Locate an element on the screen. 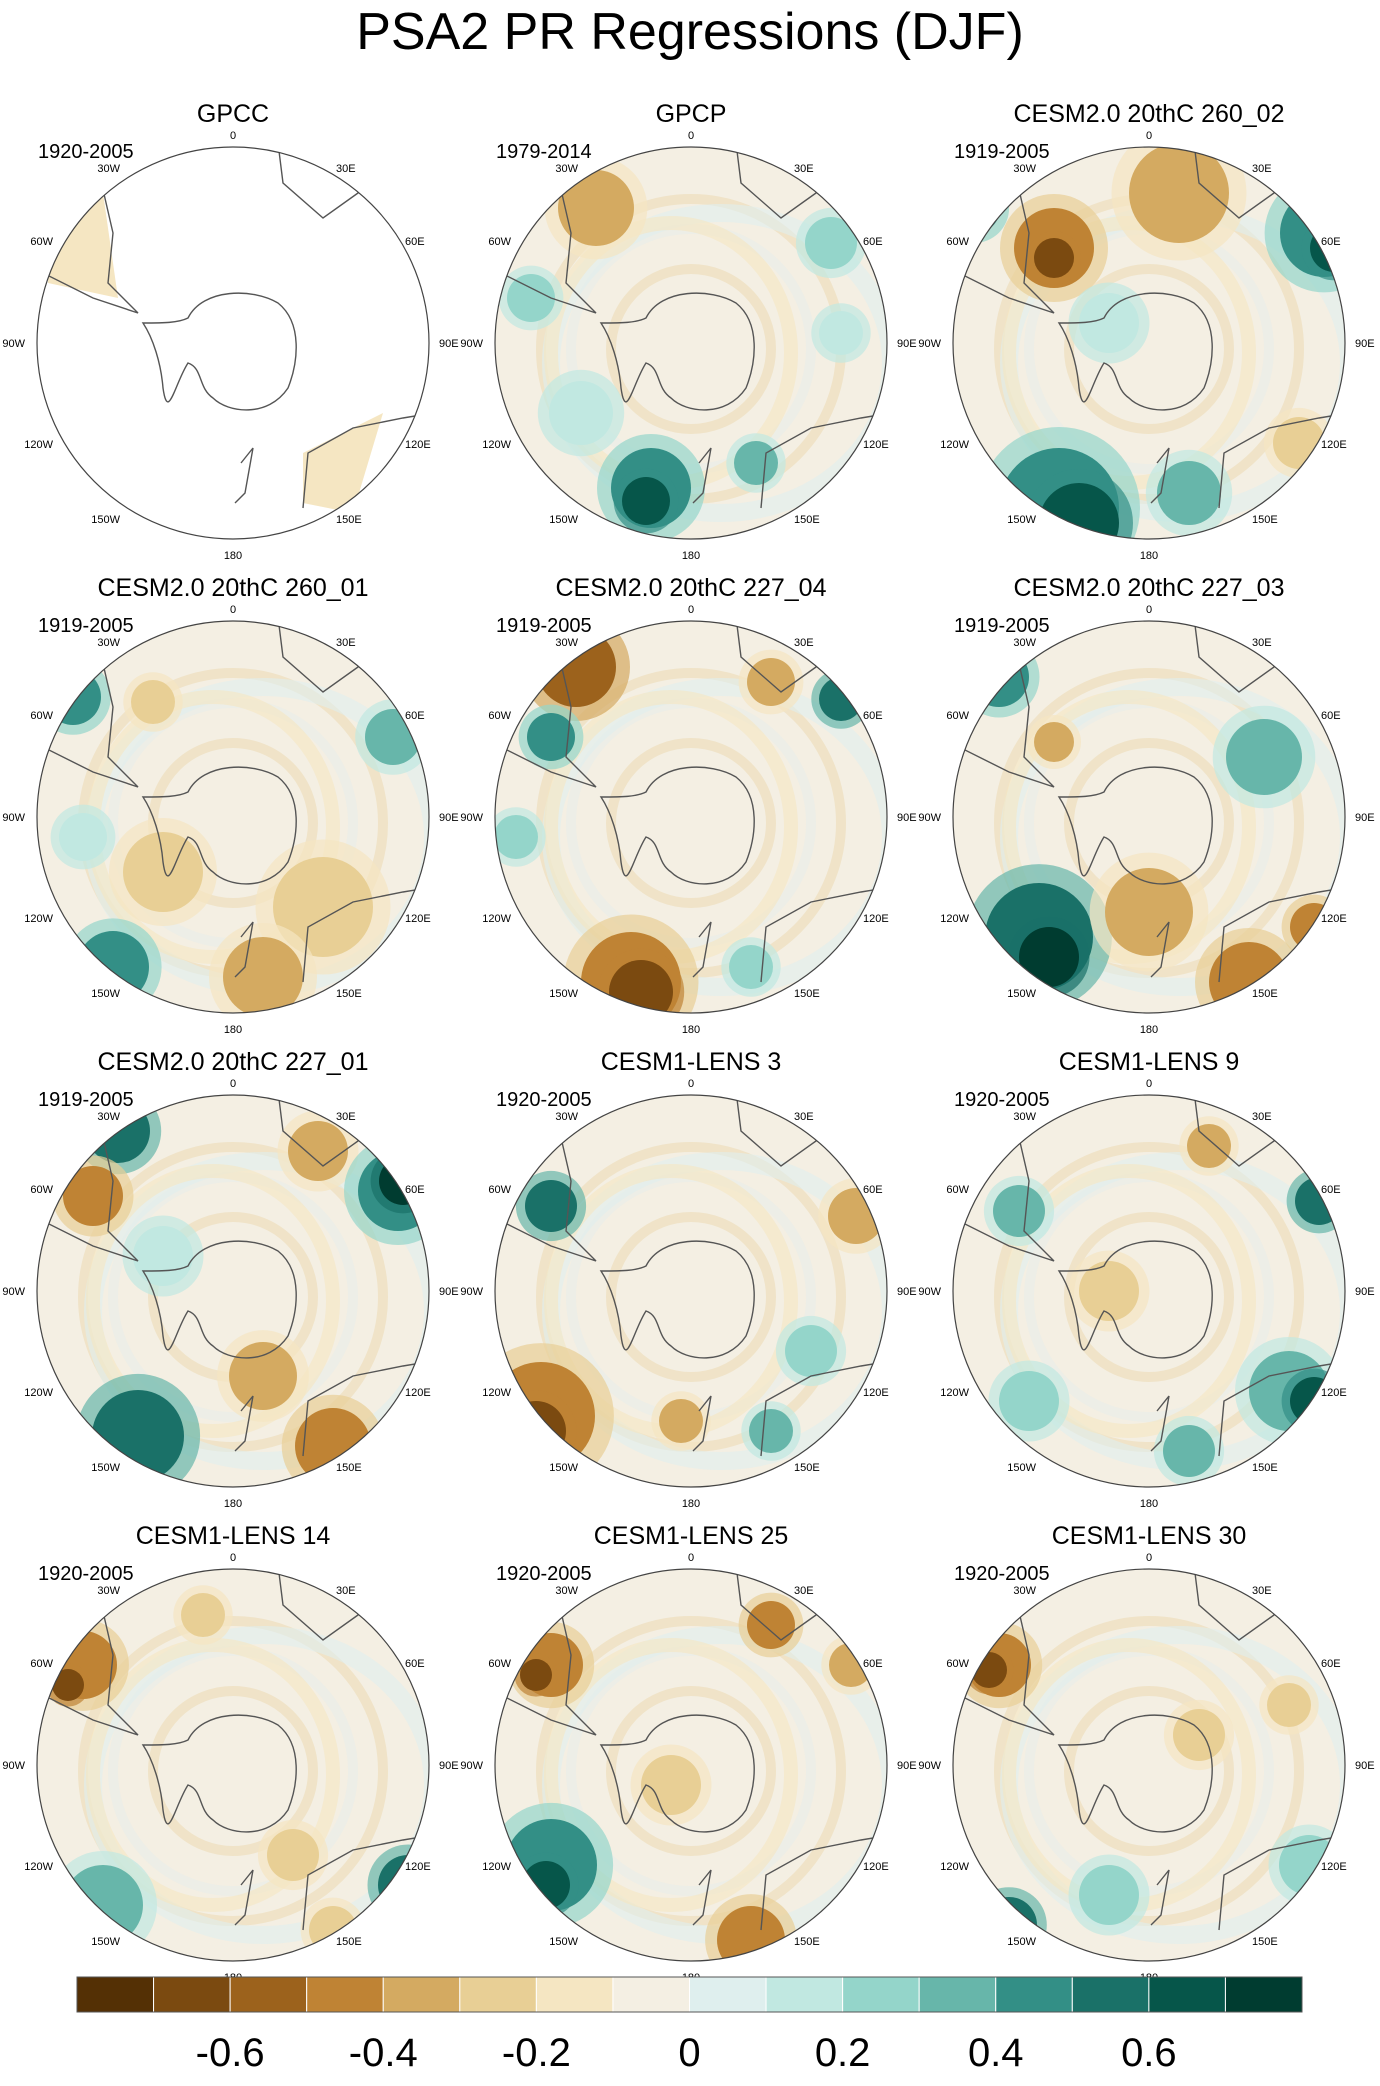 The image size is (1380, 2086). colorbar-tick-label: 0 is located at coordinates (689, 2053).